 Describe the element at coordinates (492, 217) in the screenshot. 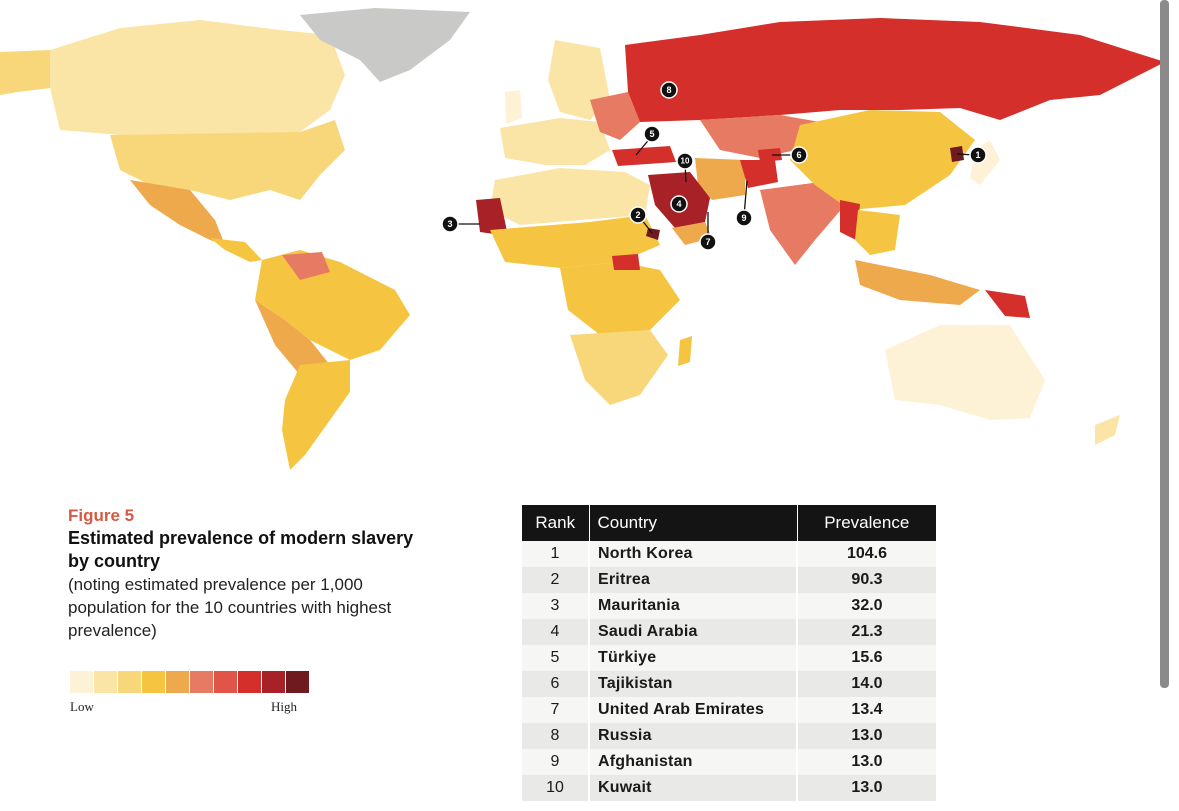

I see `region-mauritania` at that location.